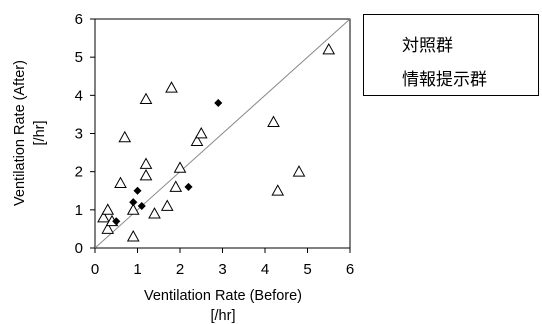 This screenshot has height=324, width=542. I want to click on x-tick-label: 2, so click(180, 269).